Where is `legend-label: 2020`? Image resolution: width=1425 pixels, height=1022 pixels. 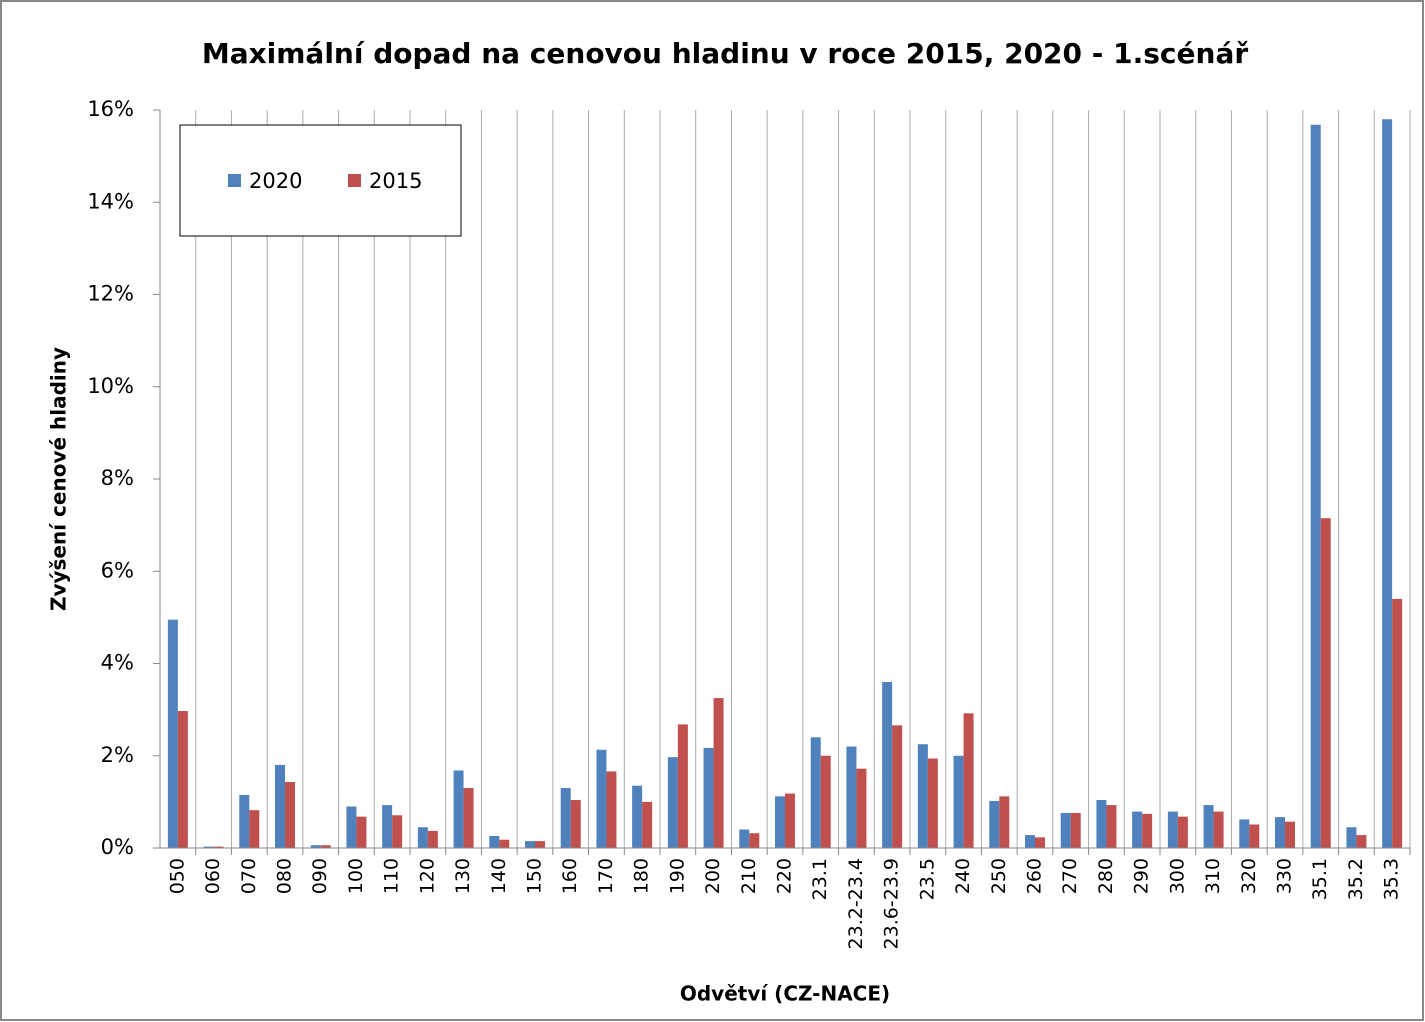
legend-label: 2020 is located at coordinates (275, 181).